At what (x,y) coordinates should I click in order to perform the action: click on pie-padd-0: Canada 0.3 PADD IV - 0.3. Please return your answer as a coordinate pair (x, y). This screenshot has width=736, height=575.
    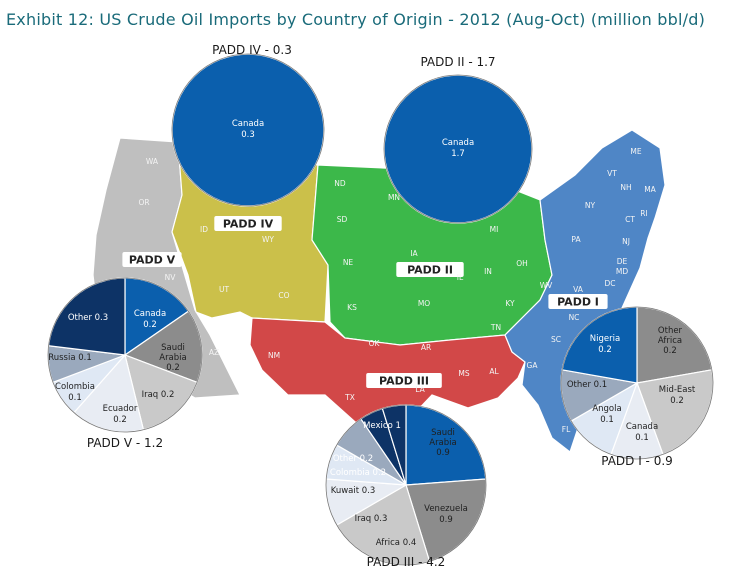
    Looking at the image, I should click on (248, 125).